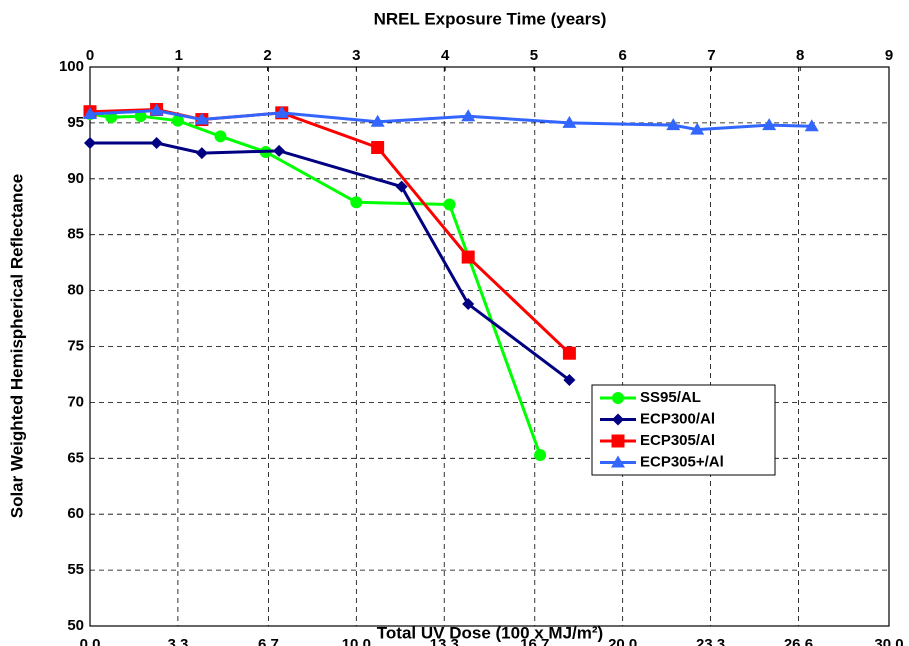 This screenshot has height=646, width=909. I want to click on y-tick-label: 60, so click(75, 513).